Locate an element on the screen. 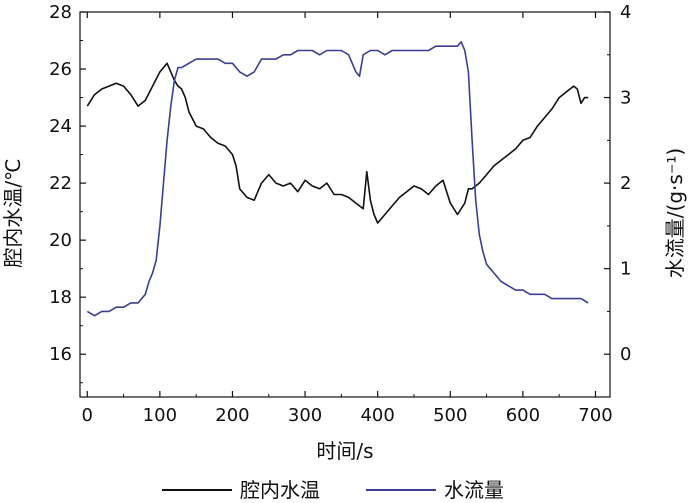 The height and width of the screenshot is (503, 700). right-tick-label: 0 is located at coordinates (625, 354).